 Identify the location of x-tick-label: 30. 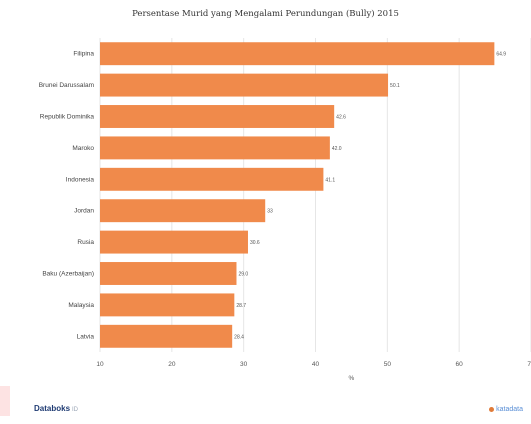
(244, 364).